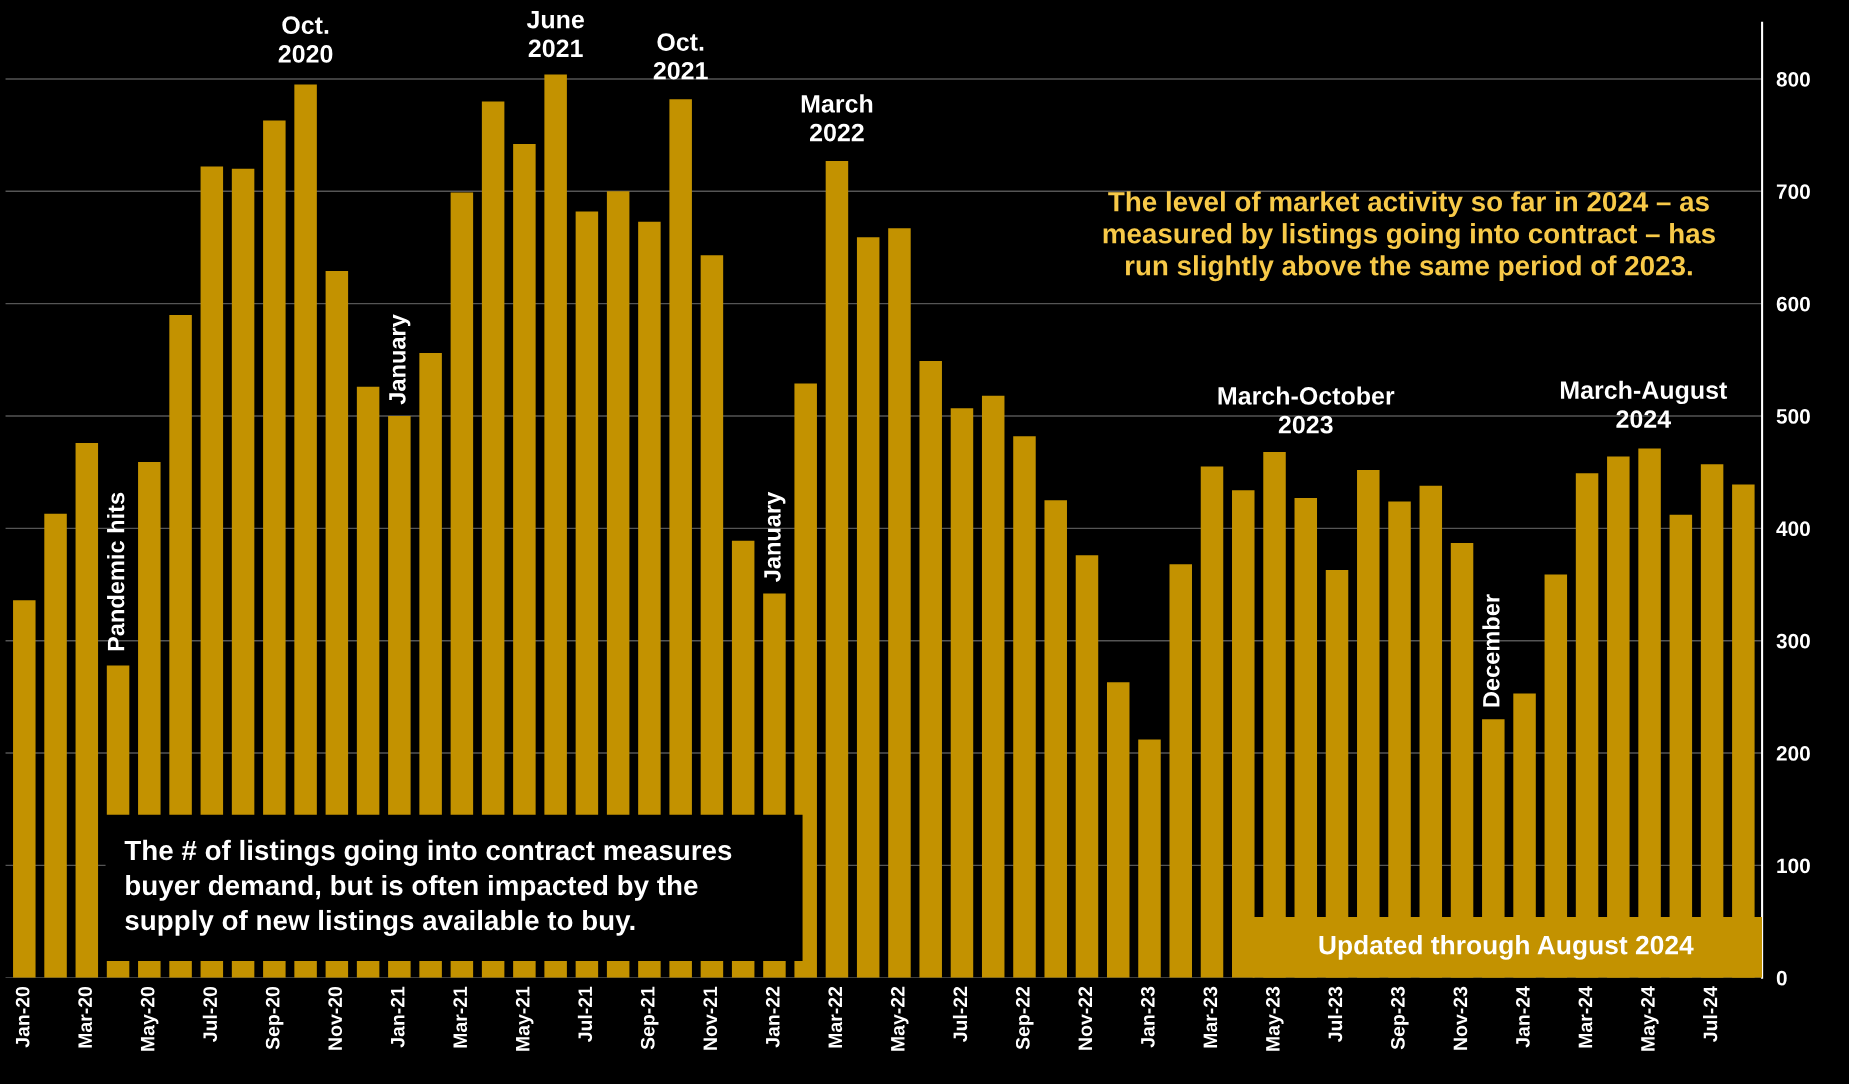  What do you see at coordinates (1335, 1014) in the screenshot?
I see `x-tick-label: Jul-23` at bounding box center [1335, 1014].